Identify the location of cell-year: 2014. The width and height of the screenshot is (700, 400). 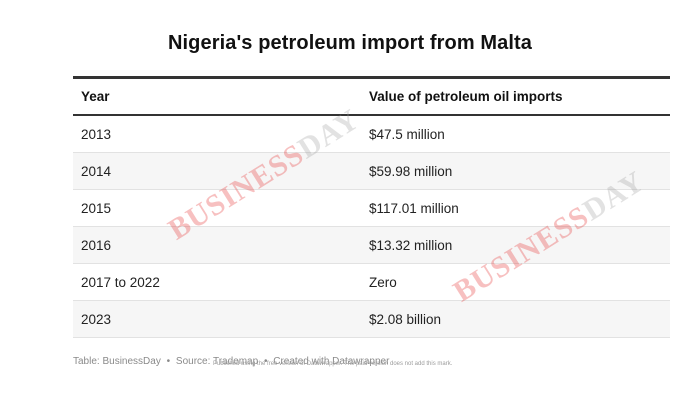
(217, 171).